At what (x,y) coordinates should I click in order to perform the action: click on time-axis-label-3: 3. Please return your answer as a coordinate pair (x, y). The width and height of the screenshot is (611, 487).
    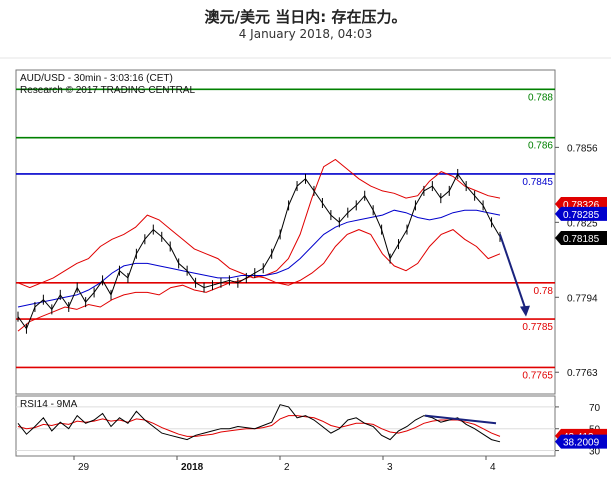
    Looking at the image, I should click on (390, 467).